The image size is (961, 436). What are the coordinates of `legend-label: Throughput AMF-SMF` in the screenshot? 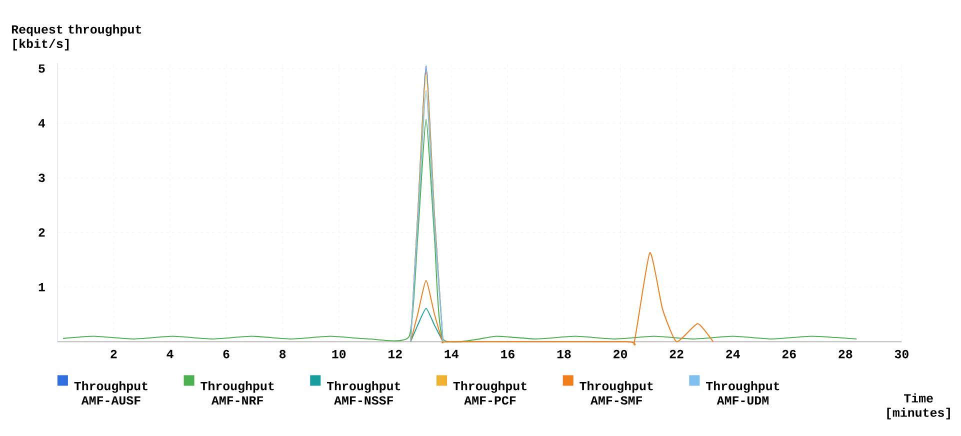 It's located at (616, 393).